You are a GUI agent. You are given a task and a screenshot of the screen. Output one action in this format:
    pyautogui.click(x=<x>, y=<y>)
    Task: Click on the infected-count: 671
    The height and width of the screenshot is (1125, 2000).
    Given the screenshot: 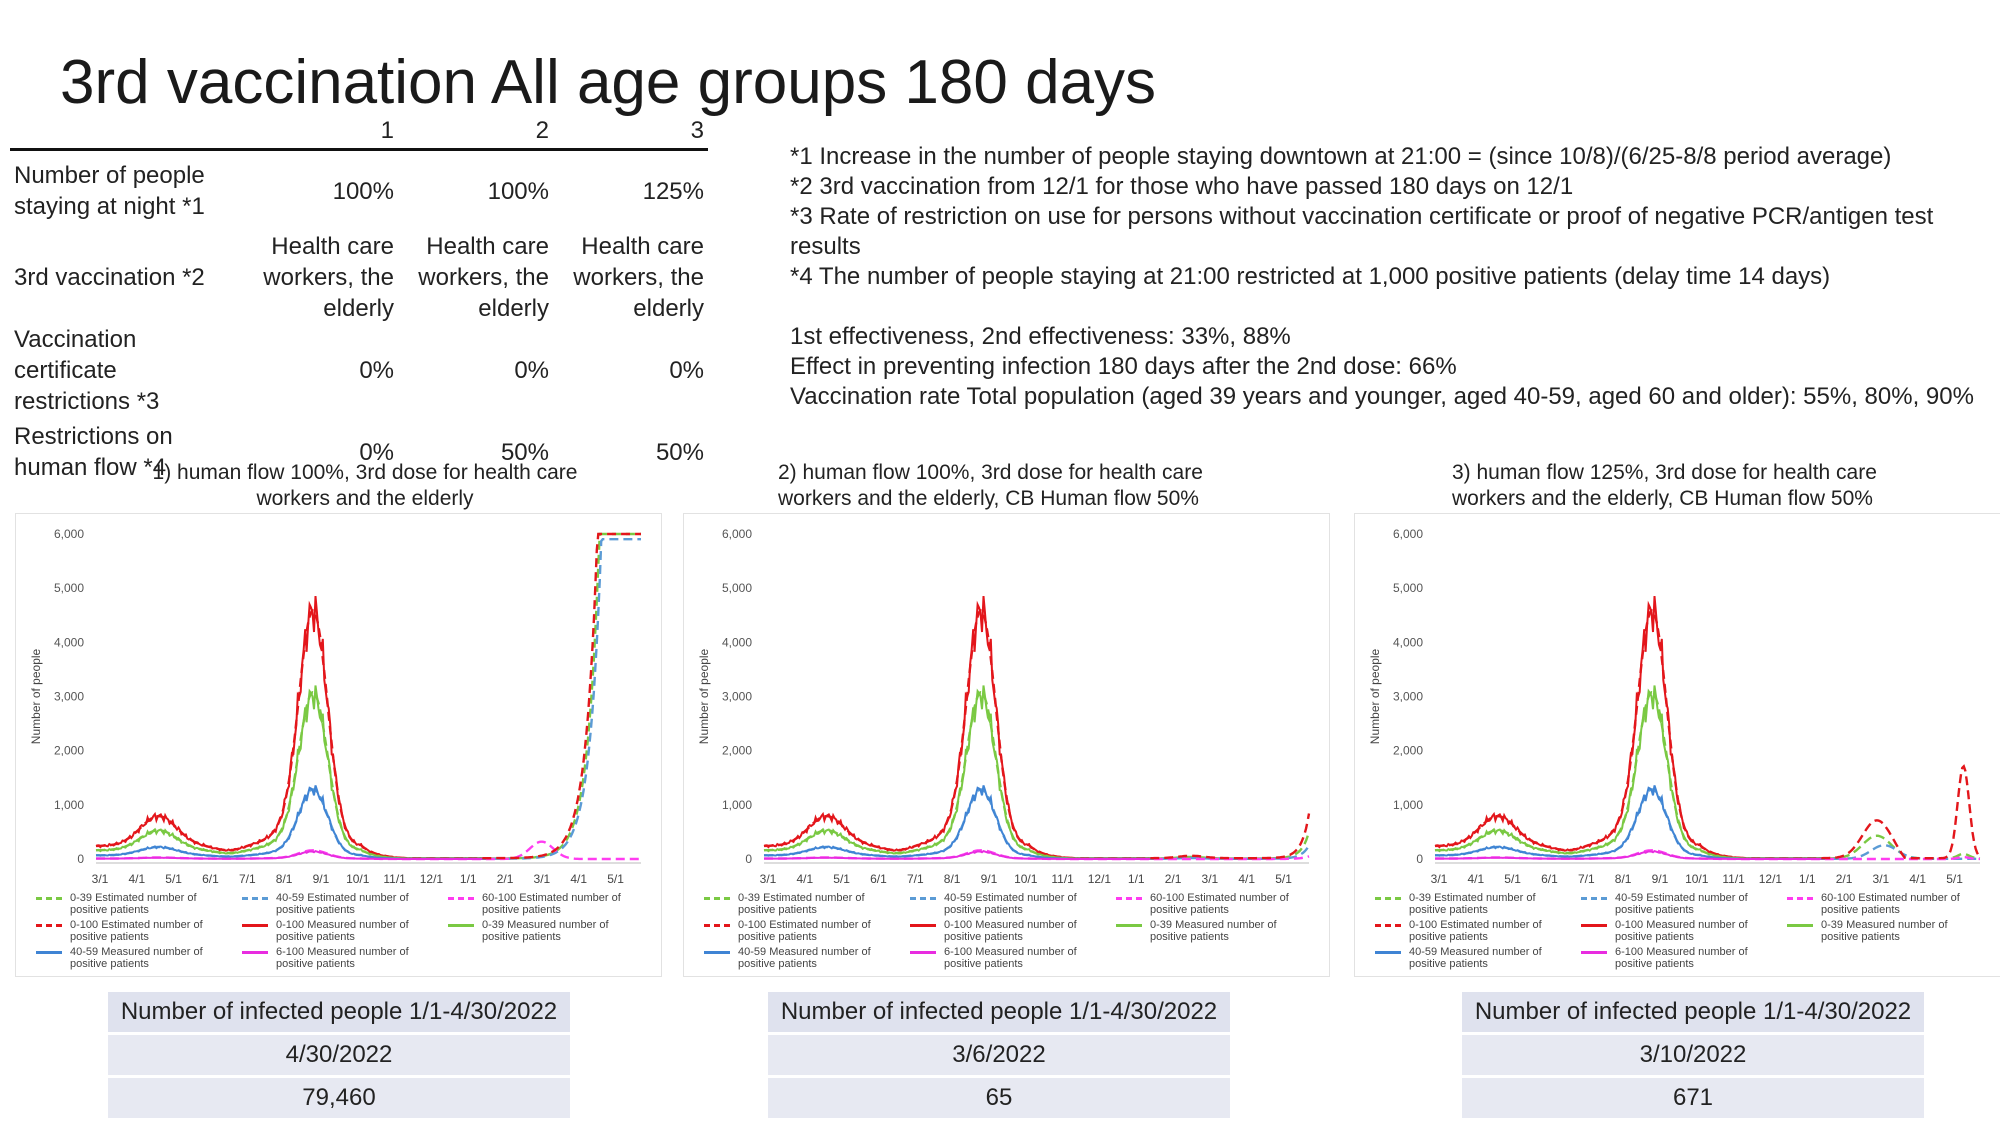 What is the action you would take?
    pyautogui.click(x=1693, y=1098)
    